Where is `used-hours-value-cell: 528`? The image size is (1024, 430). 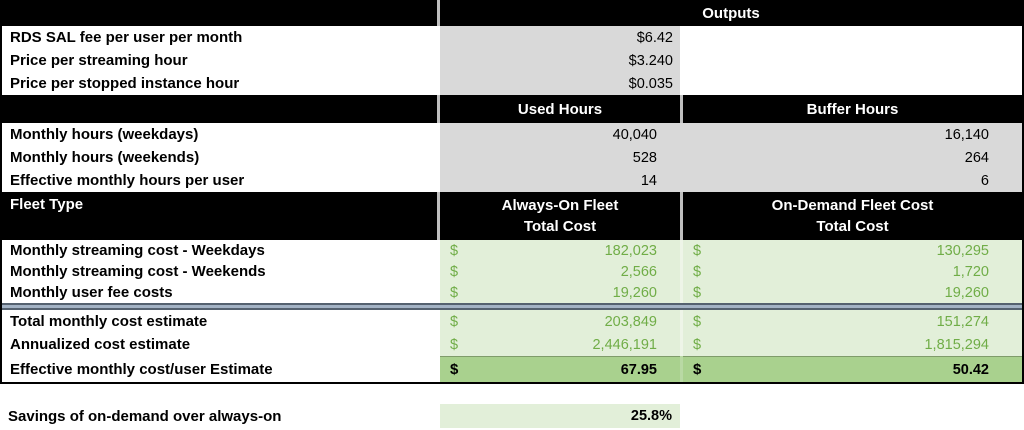 used-hours-value-cell: 528 is located at coordinates (560, 157).